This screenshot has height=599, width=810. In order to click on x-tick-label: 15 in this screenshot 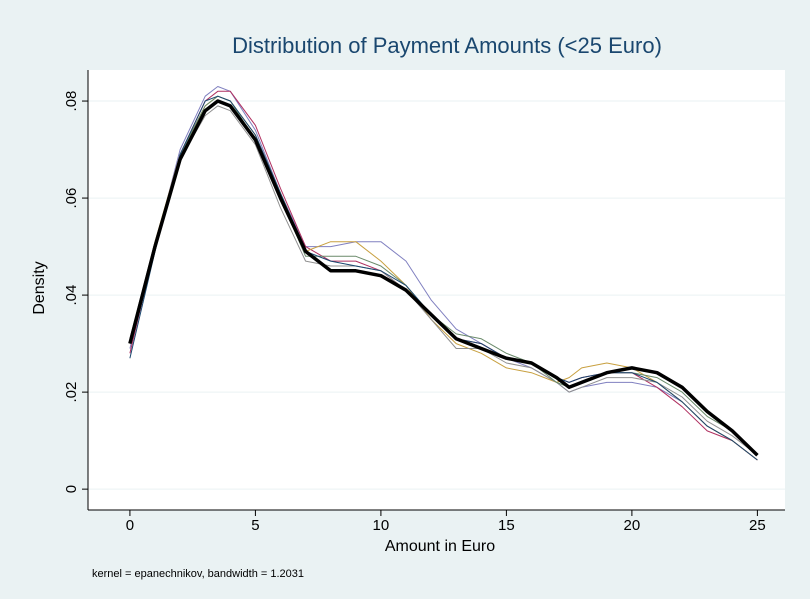, I will do `click(506, 525)`.